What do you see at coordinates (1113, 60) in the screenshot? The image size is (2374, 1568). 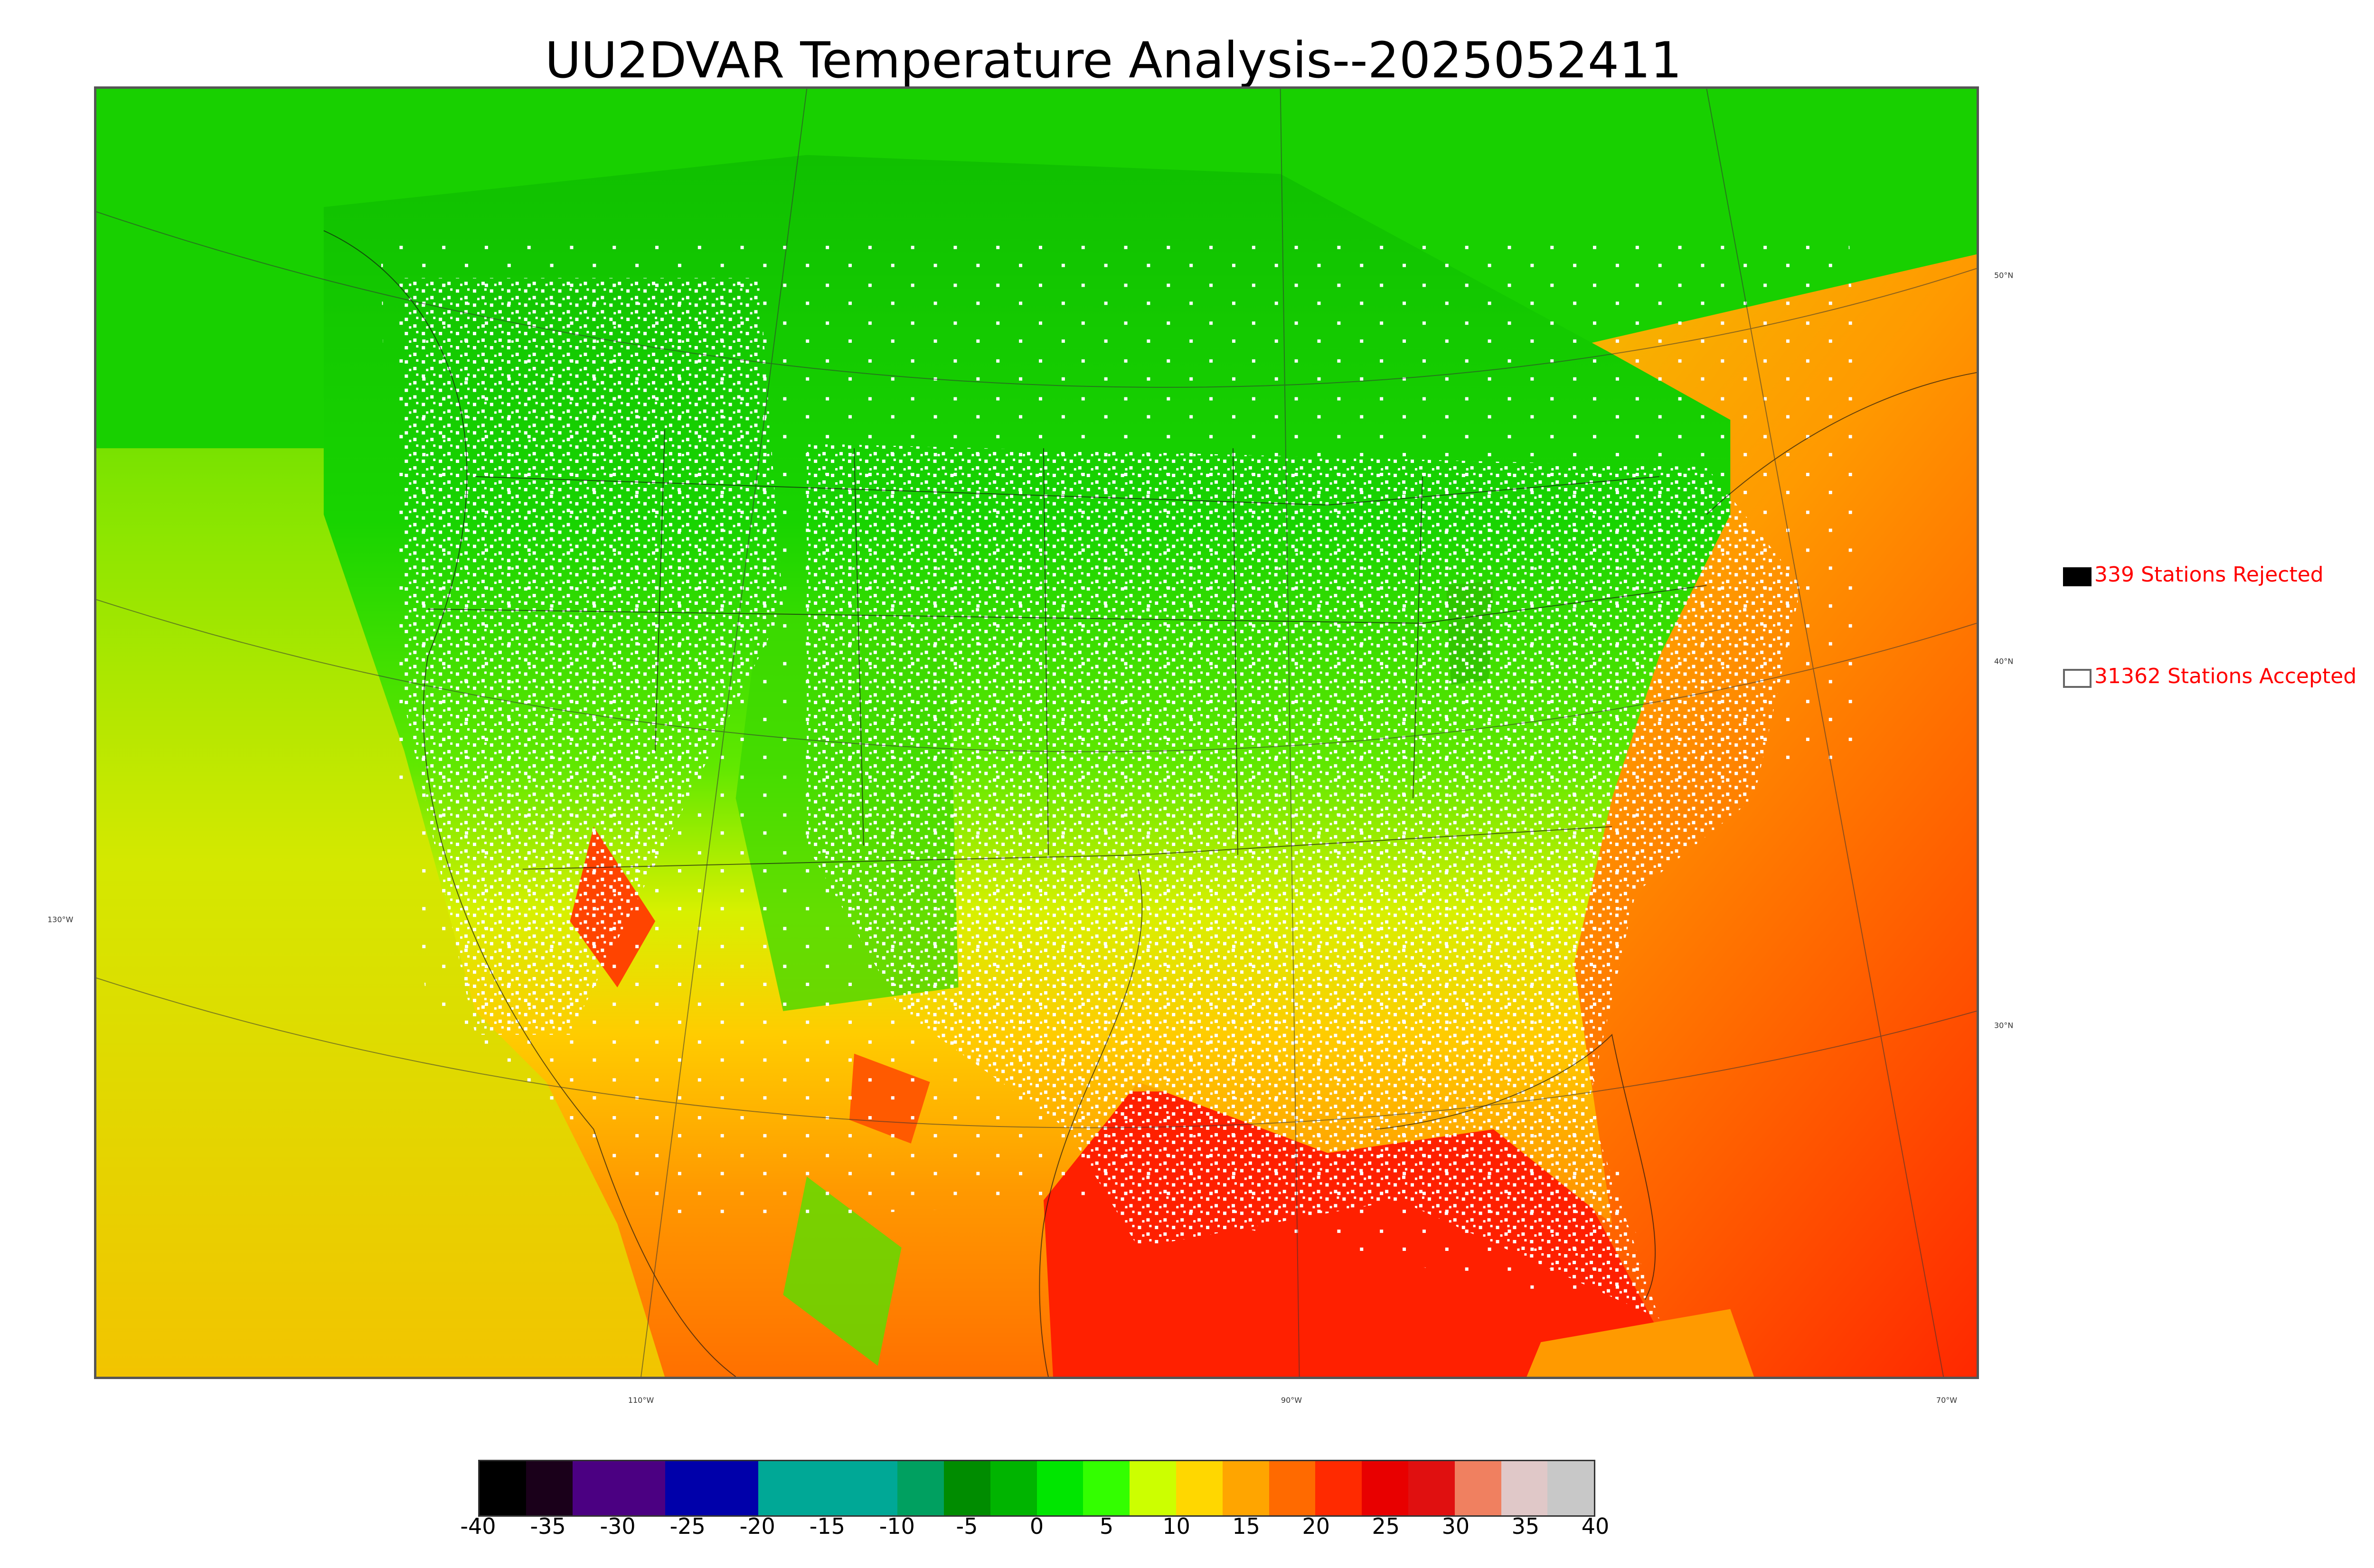 I see `chart-title: UU2DVAR Temperature Analysis--2025052411` at bounding box center [1113, 60].